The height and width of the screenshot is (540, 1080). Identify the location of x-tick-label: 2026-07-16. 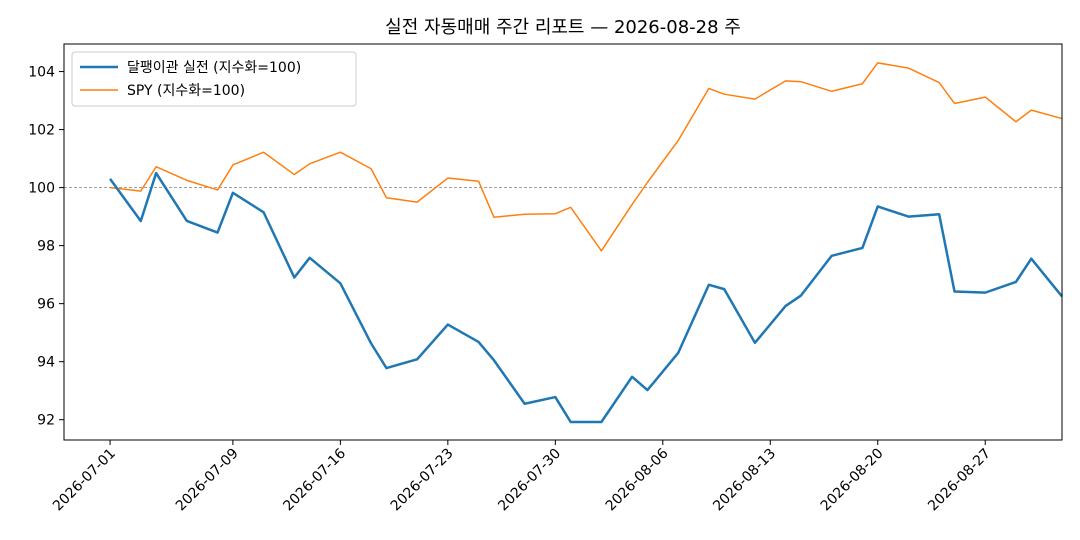
(314, 479).